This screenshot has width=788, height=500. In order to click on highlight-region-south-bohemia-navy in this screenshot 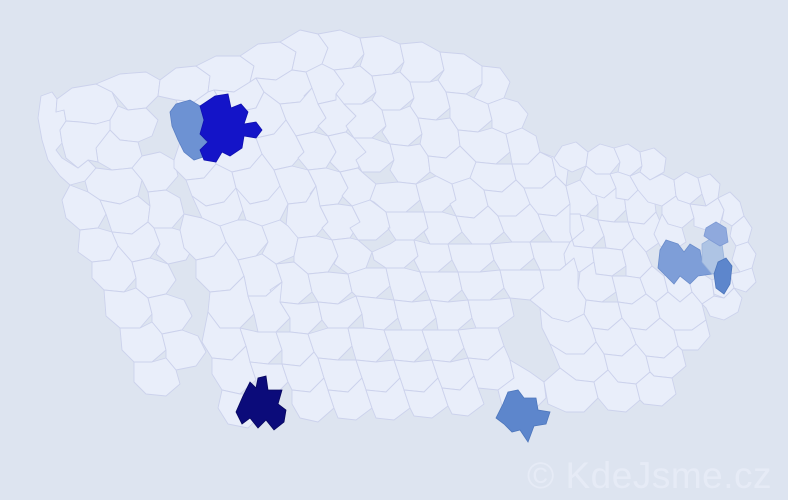, I will do `click(261, 403)`.